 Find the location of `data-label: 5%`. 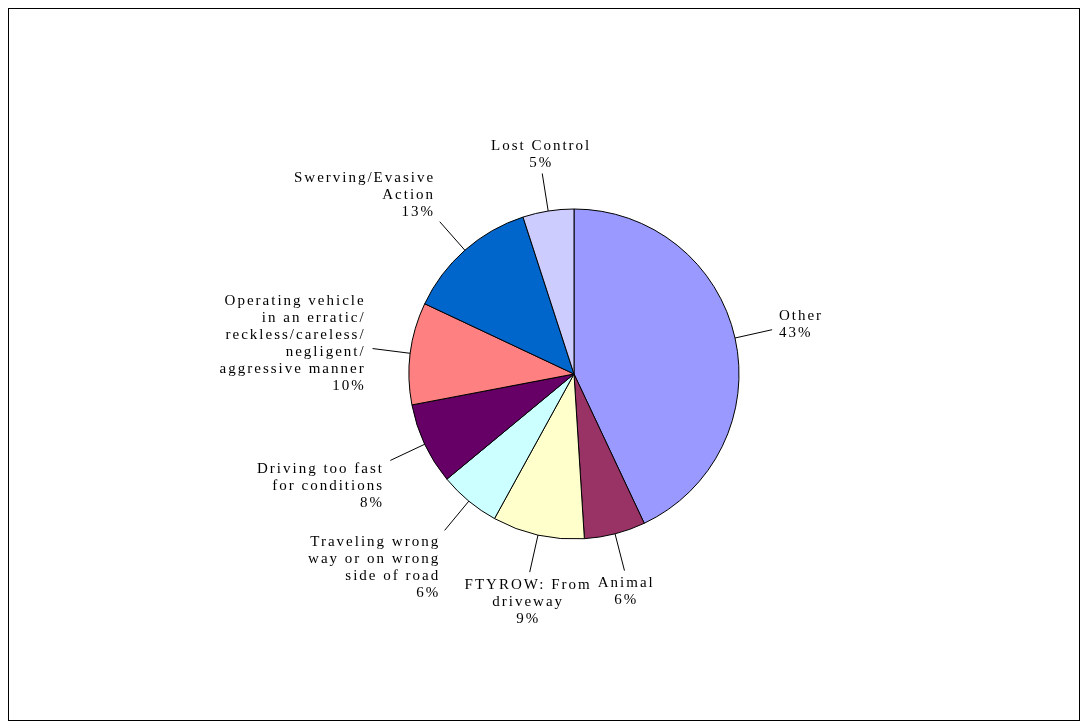

data-label: 5% is located at coordinates (541, 161).